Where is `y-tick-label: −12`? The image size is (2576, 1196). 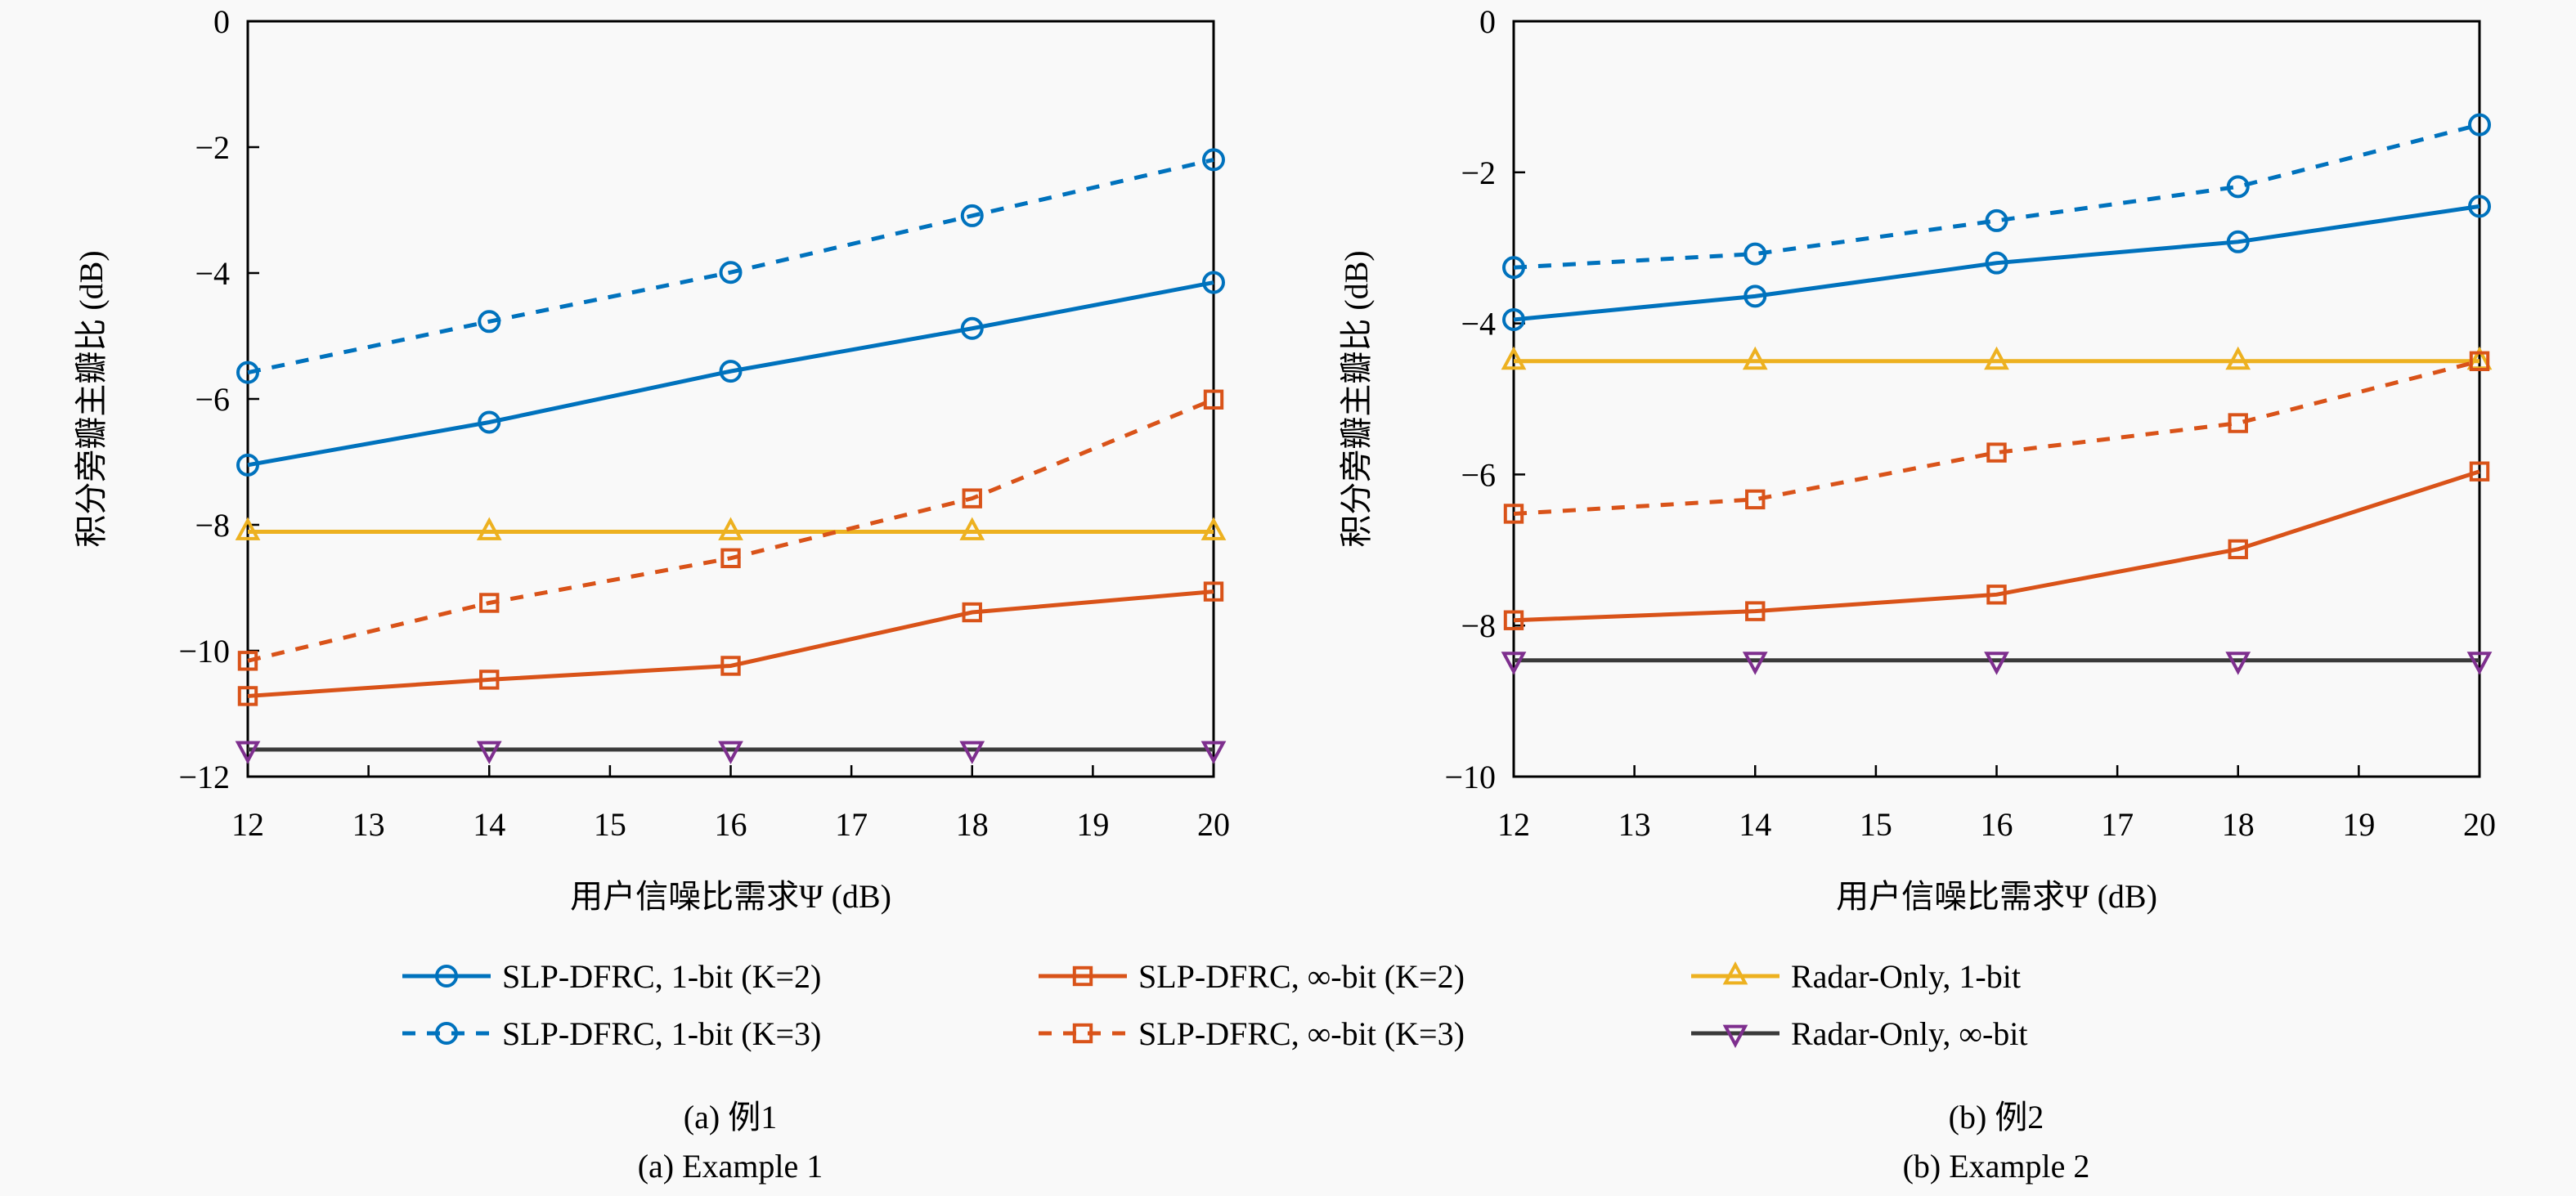
y-tick-label: −12 is located at coordinates (204, 777).